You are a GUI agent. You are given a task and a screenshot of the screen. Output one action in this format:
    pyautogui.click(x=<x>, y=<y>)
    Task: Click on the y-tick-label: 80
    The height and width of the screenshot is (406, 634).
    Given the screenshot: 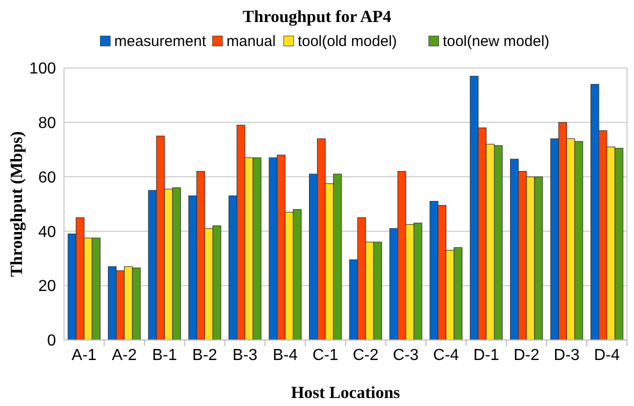 What is the action you would take?
    pyautogui.click(x=47, y=123)
    